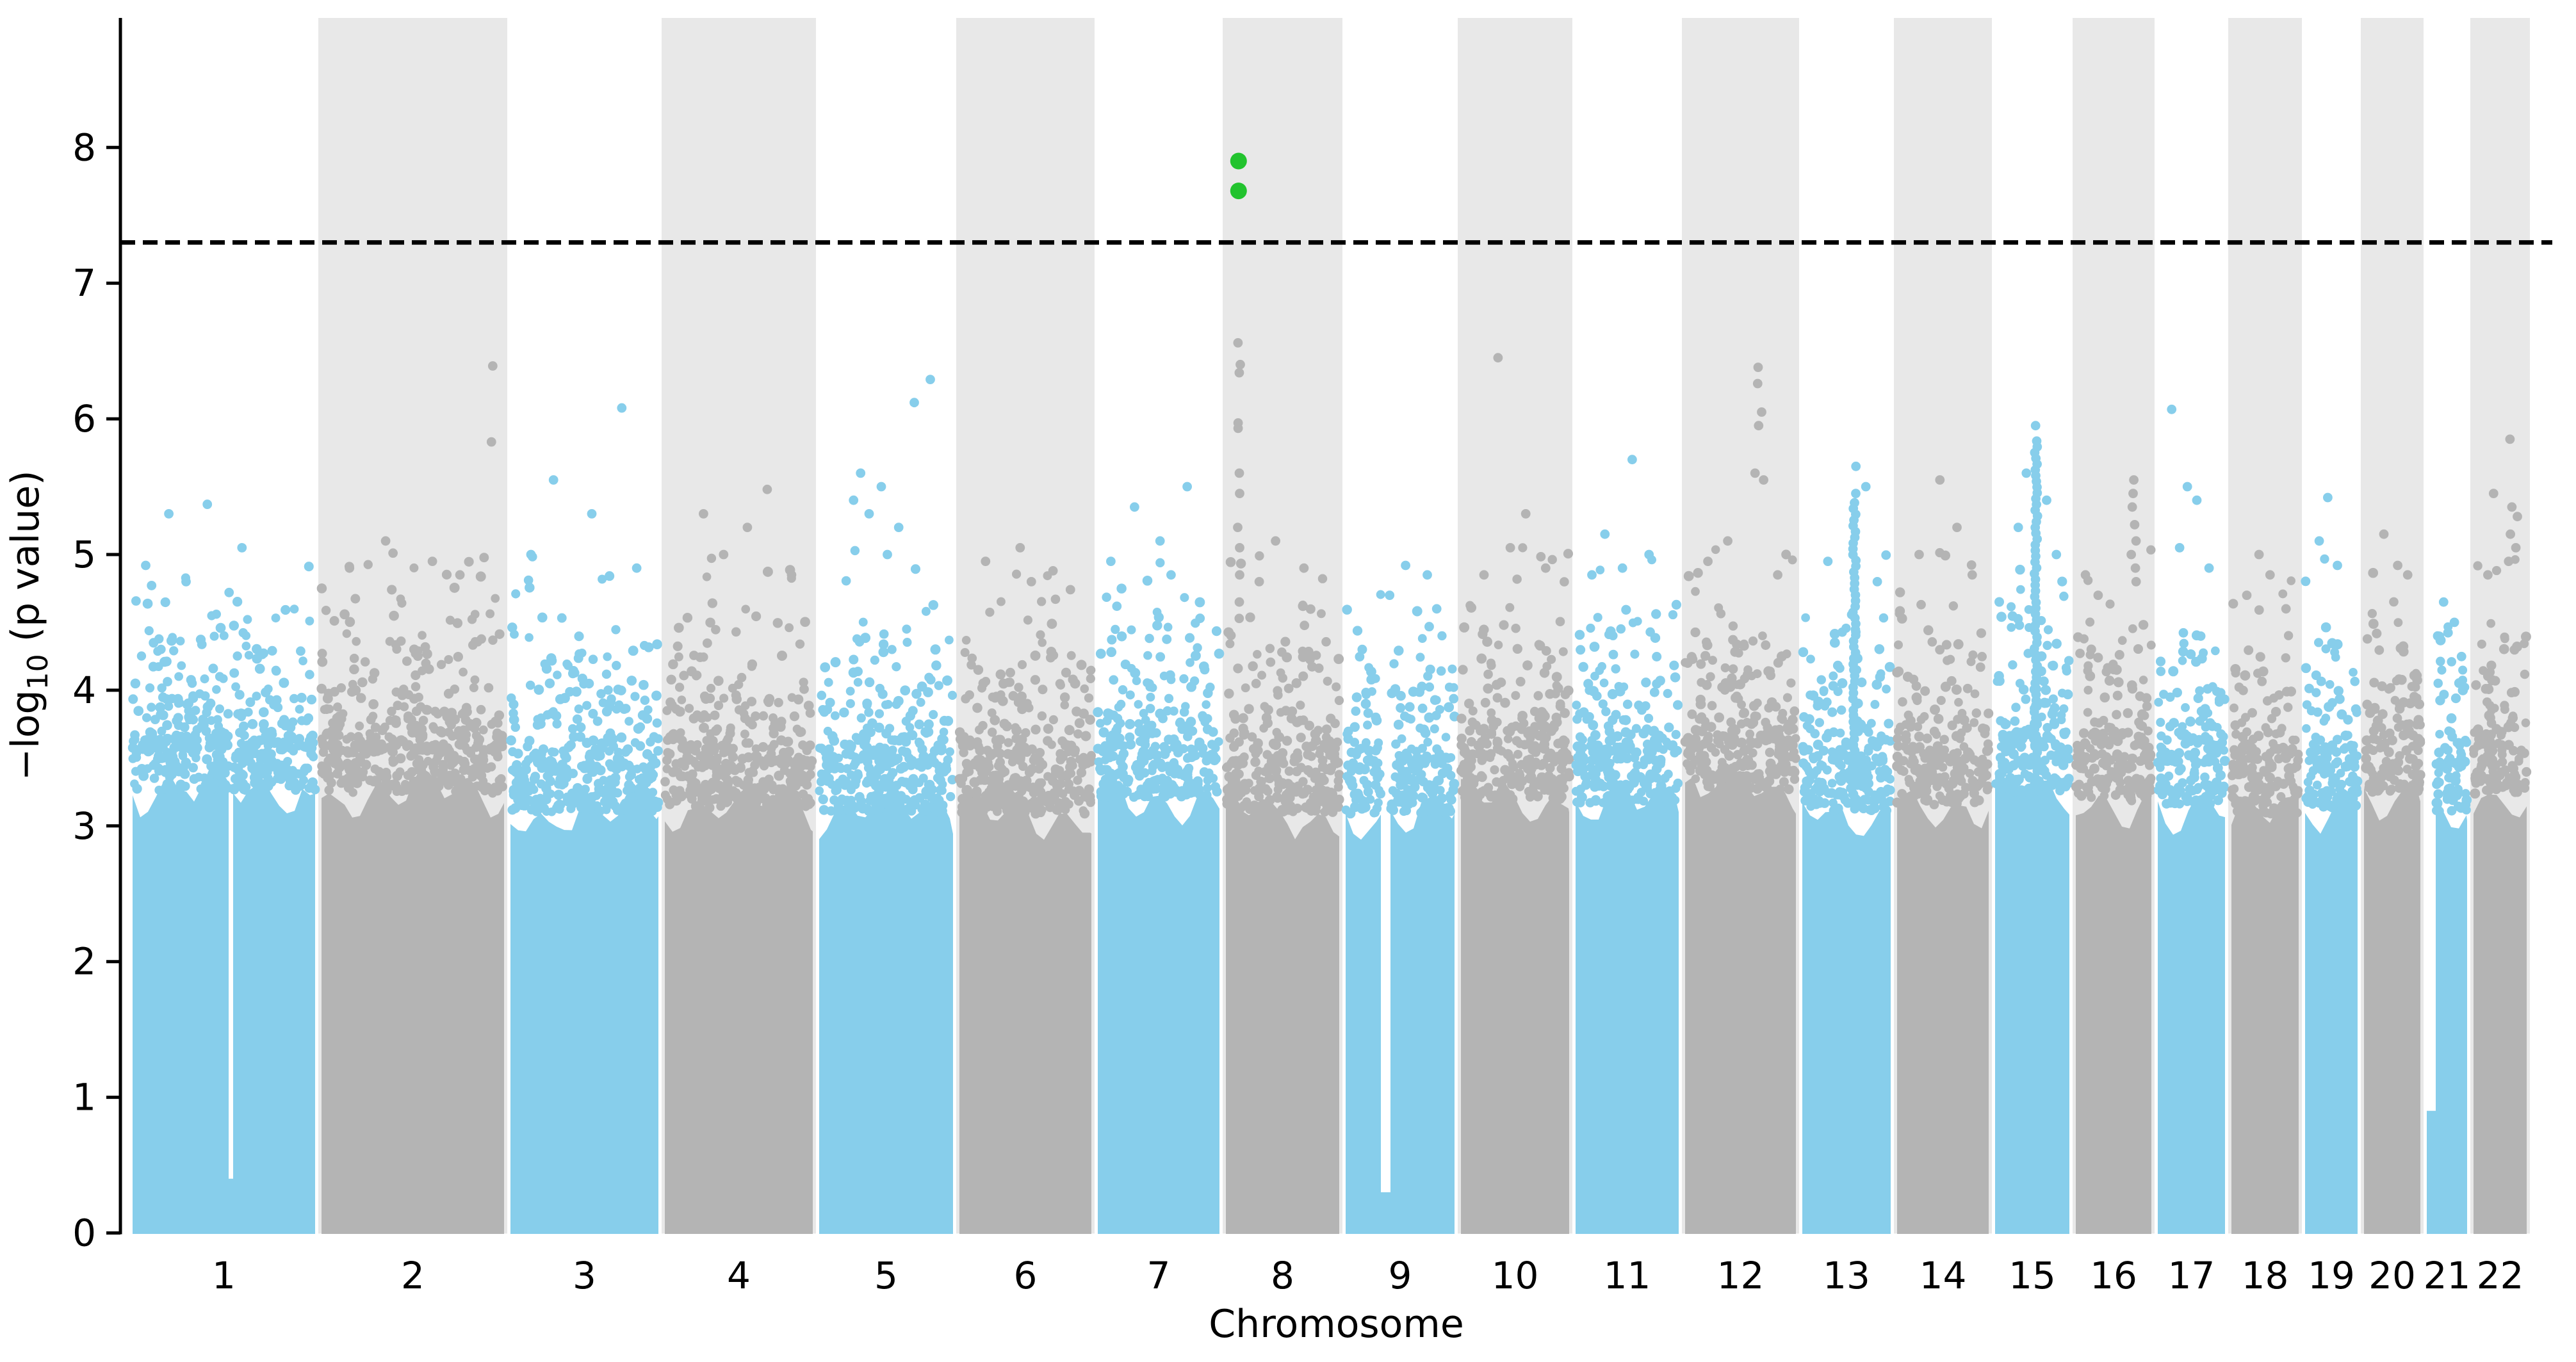 This screenshot has width=2576, height=1362. I want to click on chromosome-label-5: 5, so click(886, 1275).